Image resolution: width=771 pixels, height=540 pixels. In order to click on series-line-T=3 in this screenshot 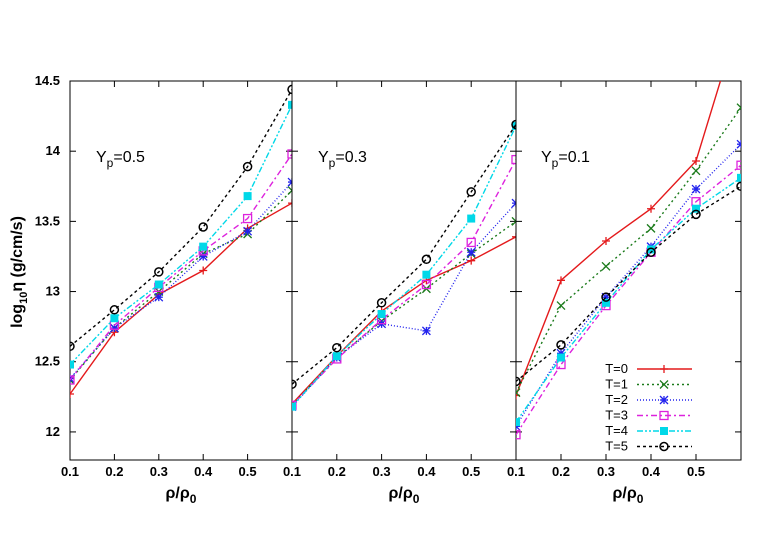, I will do `click(181, 267)`.